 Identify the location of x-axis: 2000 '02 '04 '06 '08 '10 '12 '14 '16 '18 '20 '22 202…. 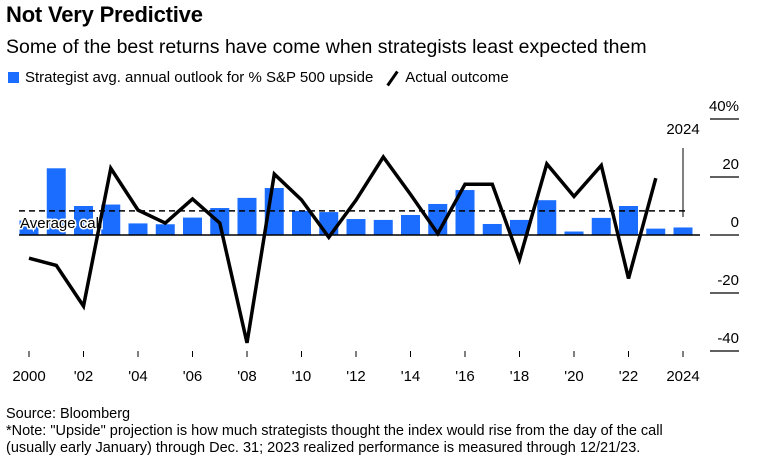
(356, 368).